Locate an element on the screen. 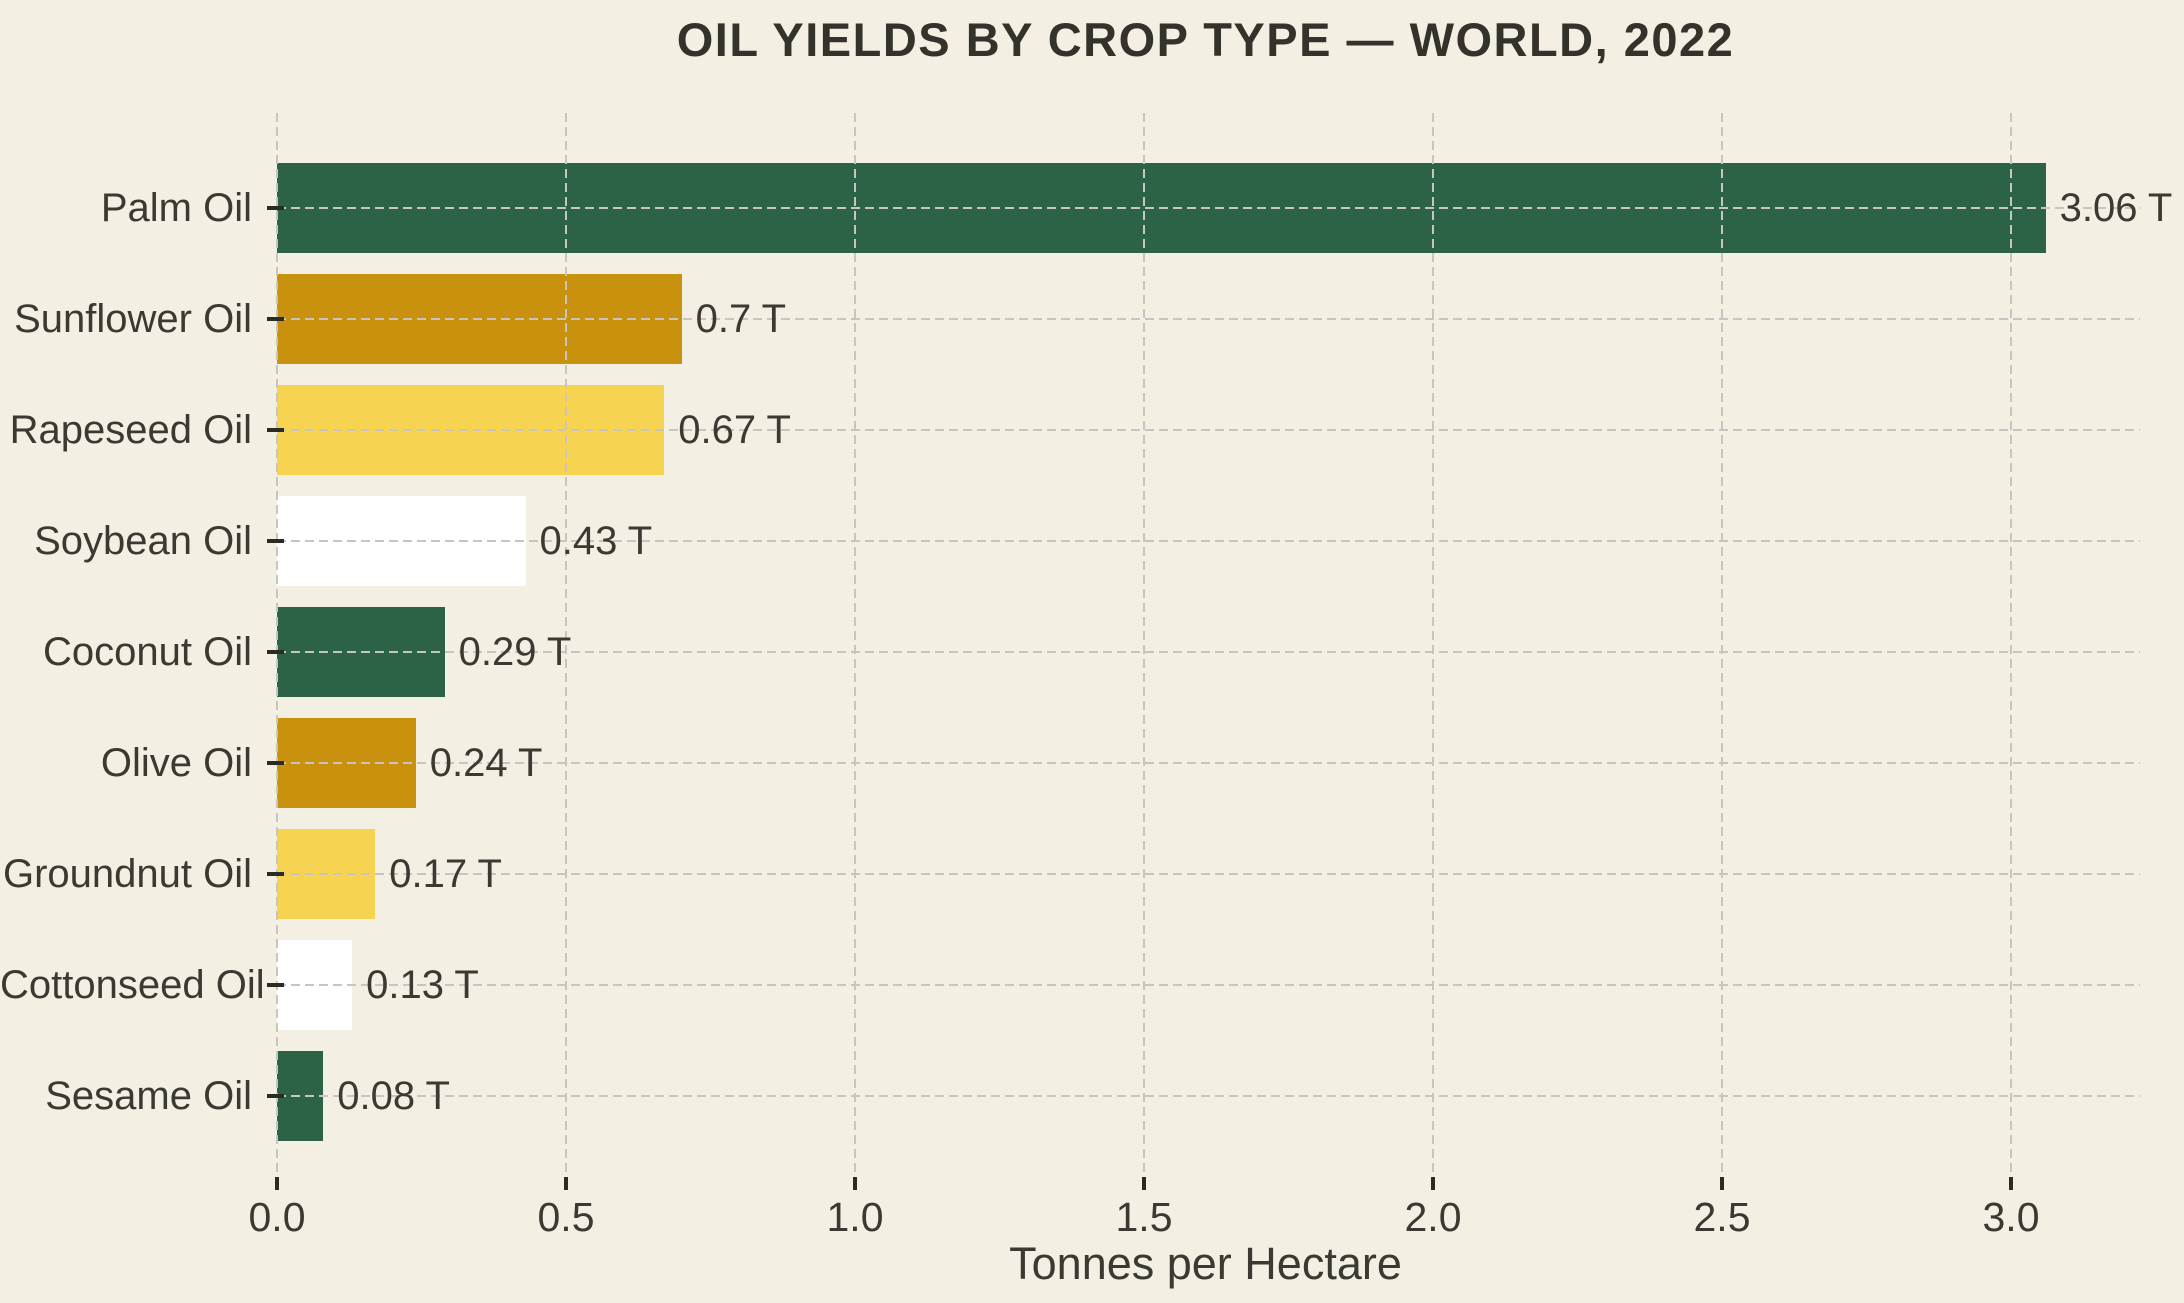 Image resolution: width=2184 pixels, height=1303 pixels. value-label-sunflower-oil: 0.7 T is located at coordinates (741, 318).